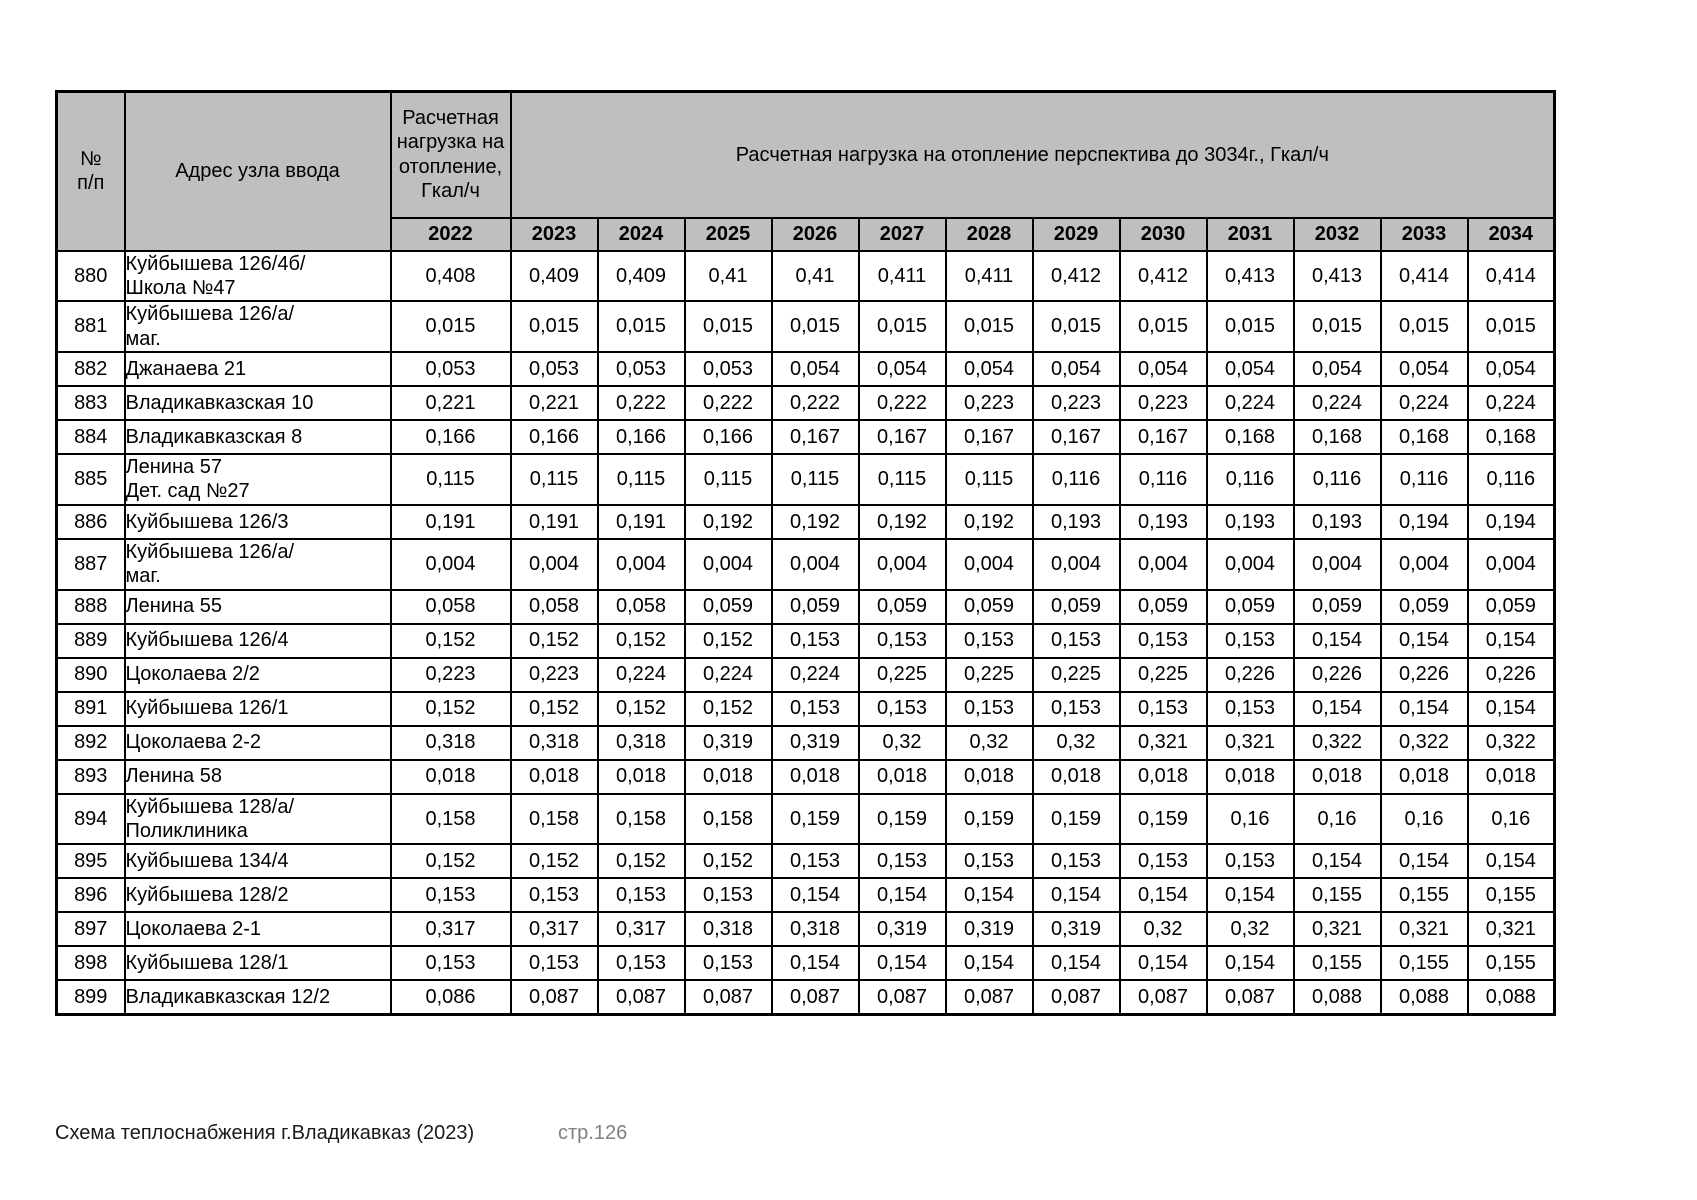 The image size is (1697, 1200). Describe the element at coordinates (219, 402) in the screenshot. I see `address-line: Владикавказская 10` at that location.